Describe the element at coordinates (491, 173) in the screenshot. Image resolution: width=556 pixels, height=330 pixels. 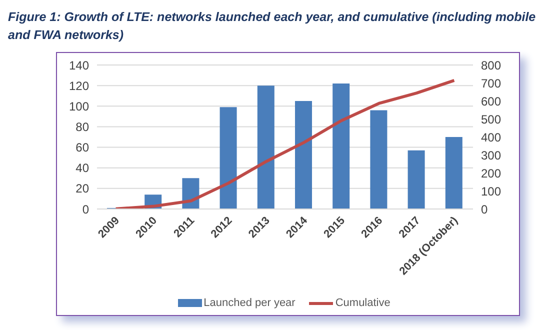
I see `y2-tick-label: 200` at that location.